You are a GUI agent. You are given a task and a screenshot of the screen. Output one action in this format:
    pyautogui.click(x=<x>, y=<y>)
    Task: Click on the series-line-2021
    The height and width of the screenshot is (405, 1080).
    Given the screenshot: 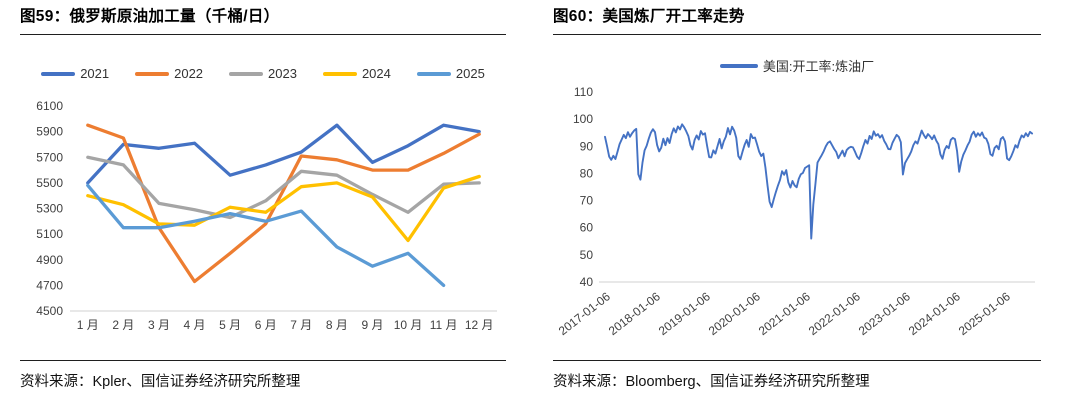 What is the action you would take?
    pyautogui.click(x=283, y=154)
    